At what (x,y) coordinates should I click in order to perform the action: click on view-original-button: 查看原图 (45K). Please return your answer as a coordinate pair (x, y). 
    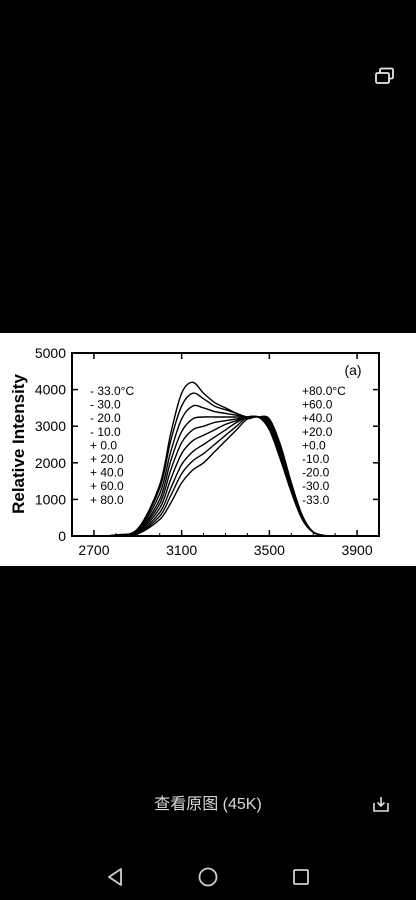
    Looking at the image, I should click on (208, 804).